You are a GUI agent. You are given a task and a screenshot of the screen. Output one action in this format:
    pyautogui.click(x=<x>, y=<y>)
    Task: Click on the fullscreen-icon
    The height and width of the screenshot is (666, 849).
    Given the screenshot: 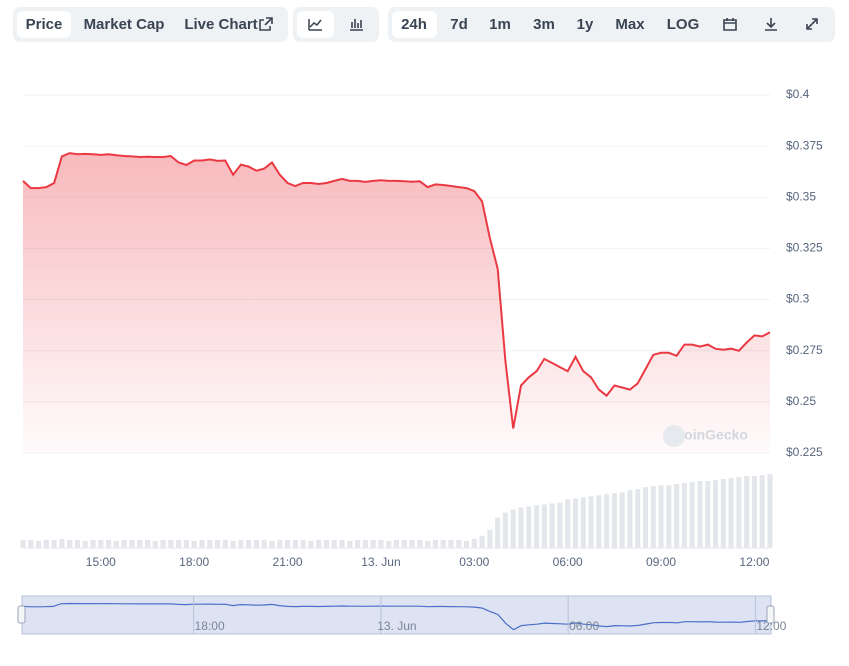 What is the action you would take?
    pyautogui.click(x=812, y=24)
    